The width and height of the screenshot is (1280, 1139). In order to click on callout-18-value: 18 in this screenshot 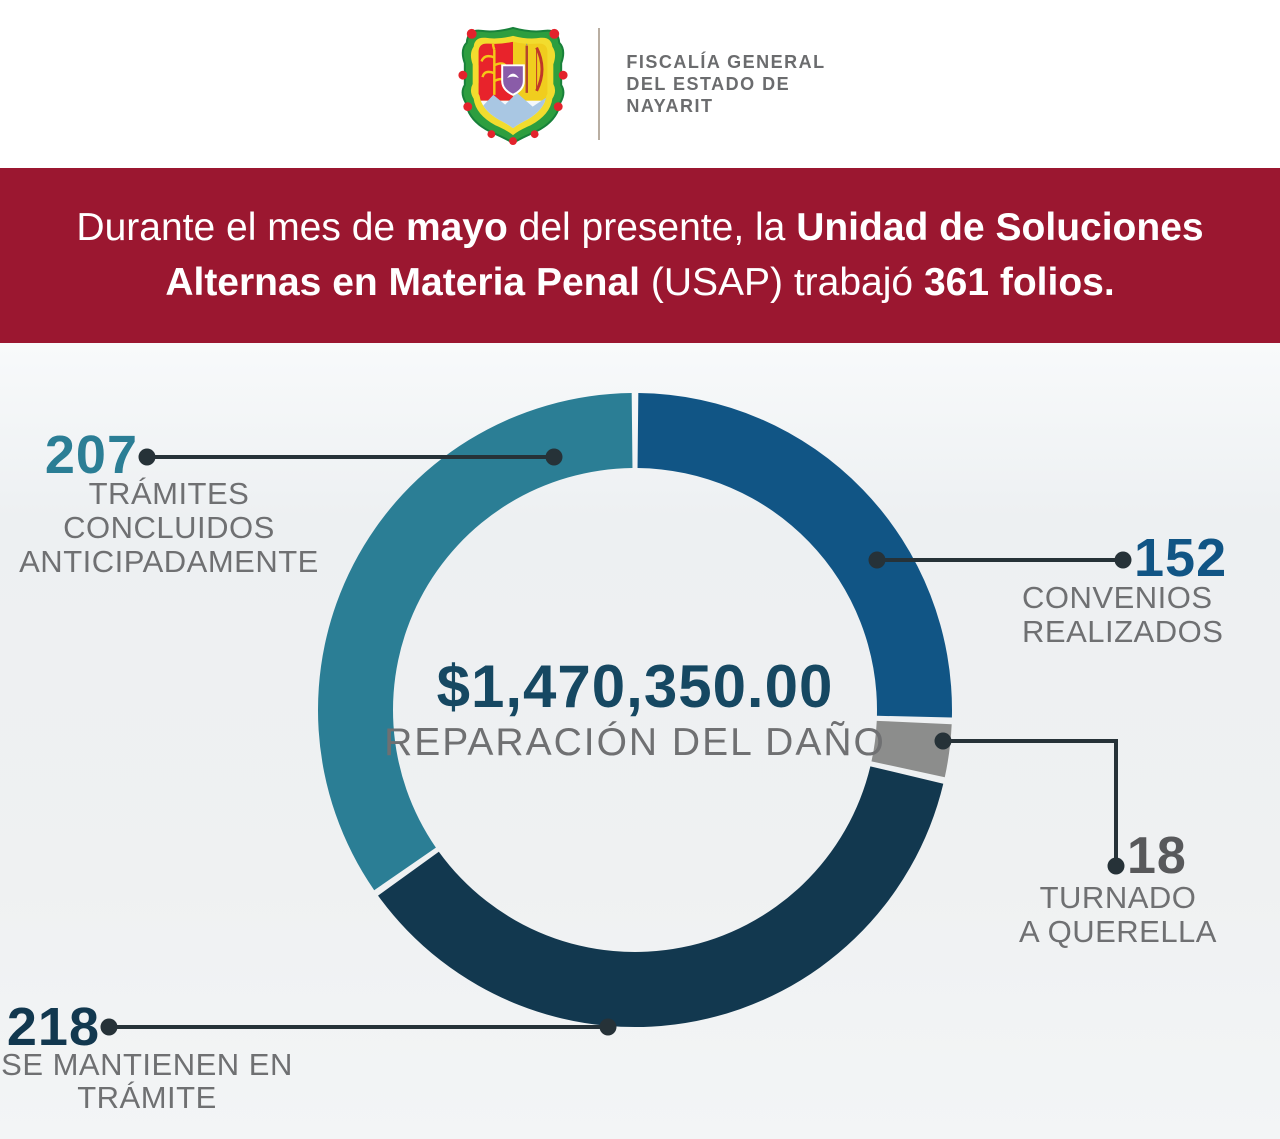, I will do `click(1157, 856)`.